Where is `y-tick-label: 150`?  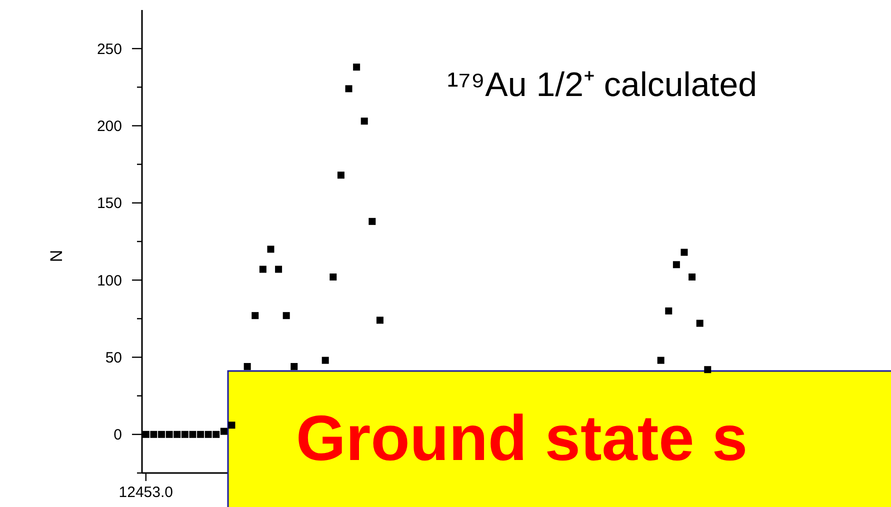
y-tick-label: 150 is located at coordinates (109, 203).